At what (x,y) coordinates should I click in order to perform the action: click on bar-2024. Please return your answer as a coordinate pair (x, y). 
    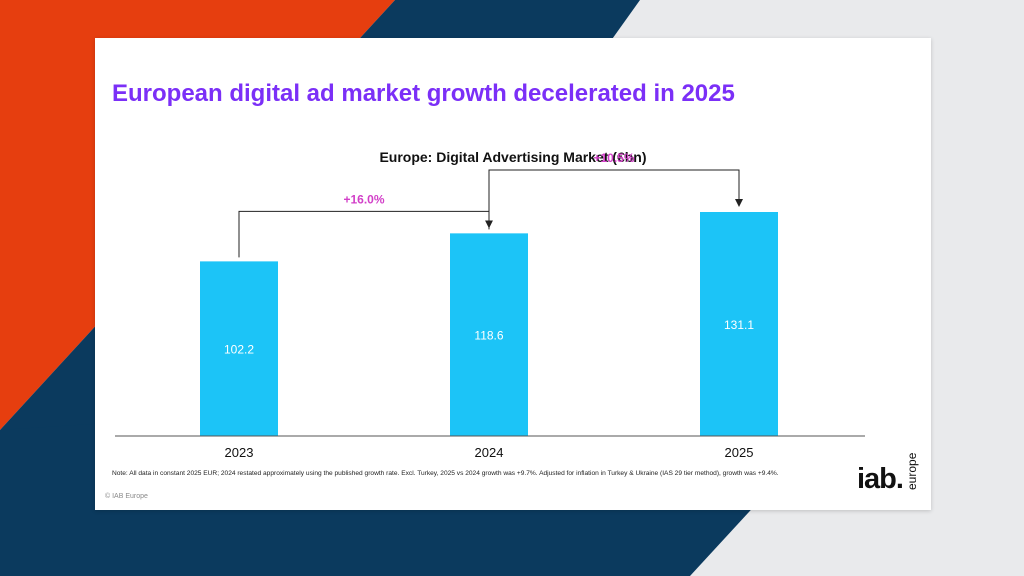
    Looking at the image, I should click on (489, 334).